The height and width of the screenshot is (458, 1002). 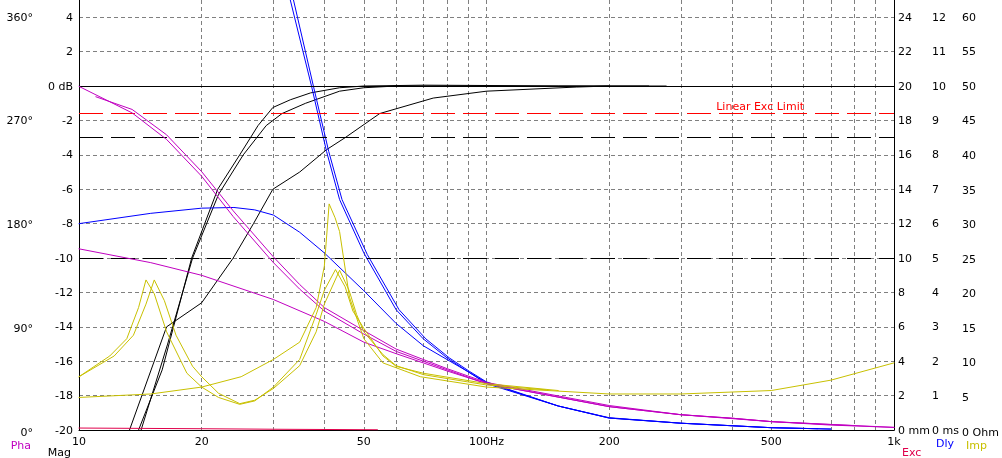 What do you see at coordinates (905, 120) in the screenshot?
I see `y2-tick-label: 18` at bounding box center [905, 120].